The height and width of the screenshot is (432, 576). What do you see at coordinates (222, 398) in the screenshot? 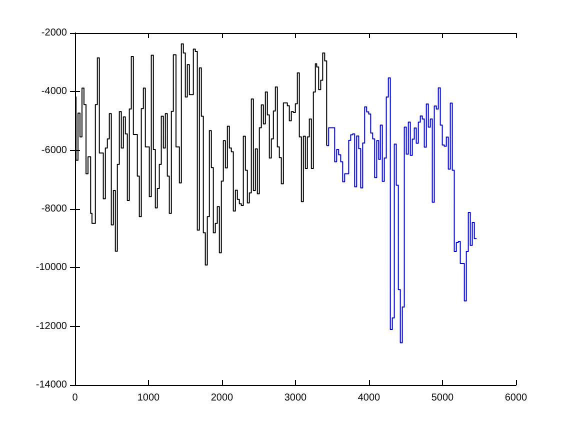
I see `x-tick-label: 2000` at bounding box center [222, 398].